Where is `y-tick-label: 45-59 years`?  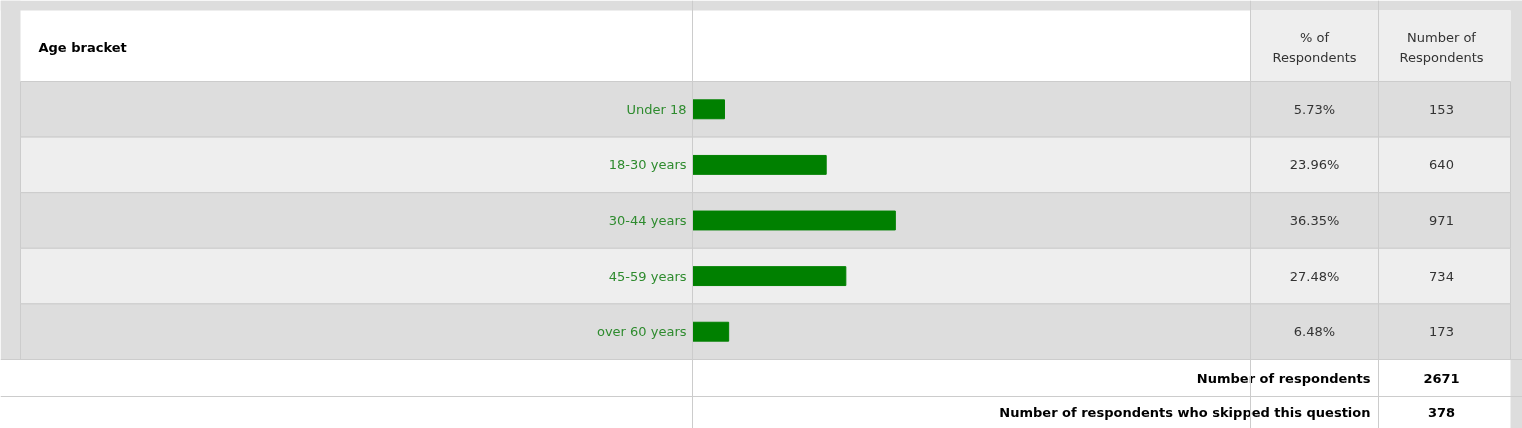 y-tick-label: 45-59 years is located at coordinates (647, 276).